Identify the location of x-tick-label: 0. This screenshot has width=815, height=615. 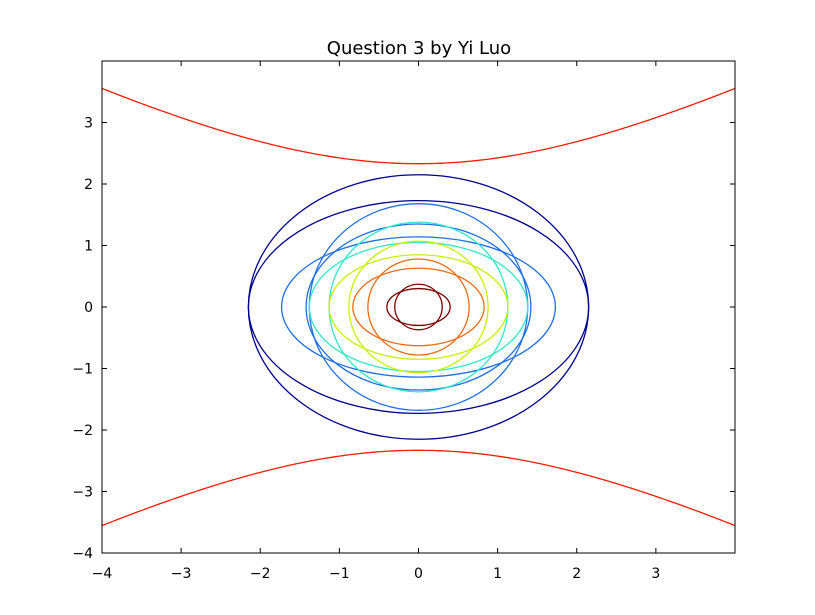
(418, 574).